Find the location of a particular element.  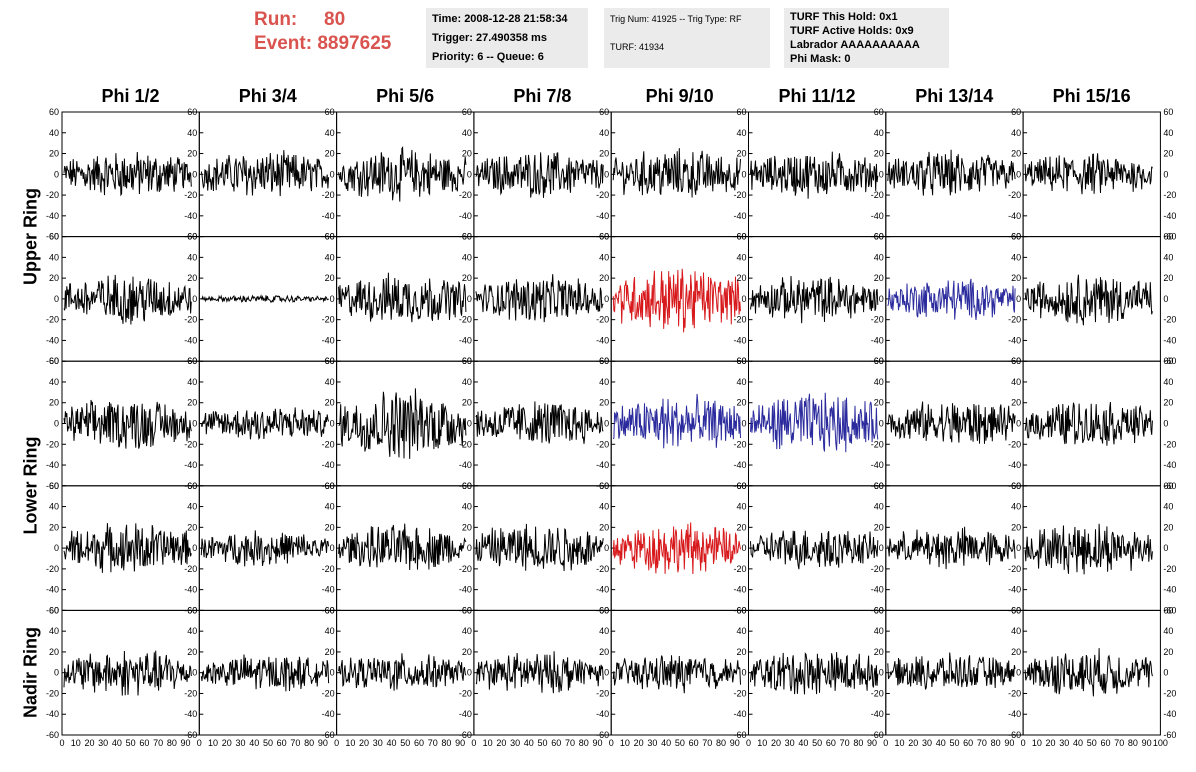

run-label: Run: is located at coordinates (276, 19).